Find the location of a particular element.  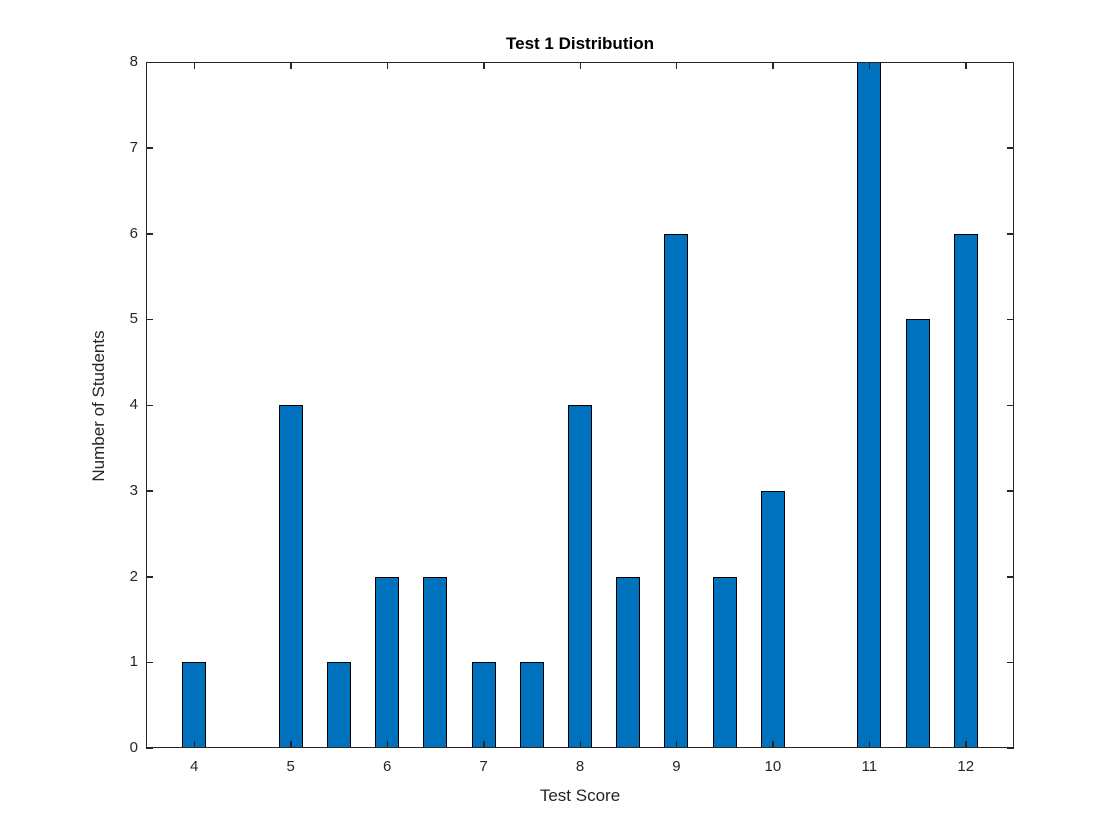

x-tick-label-11: 11 is located at coordinates (869, 766).